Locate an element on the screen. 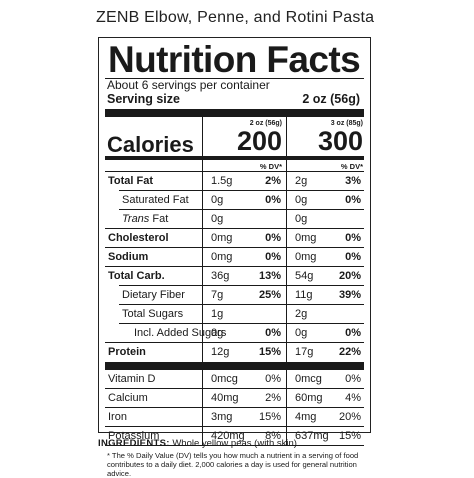 The image size is (474, 478). nutrient-name: Protein is located at coordinates (127, 352).